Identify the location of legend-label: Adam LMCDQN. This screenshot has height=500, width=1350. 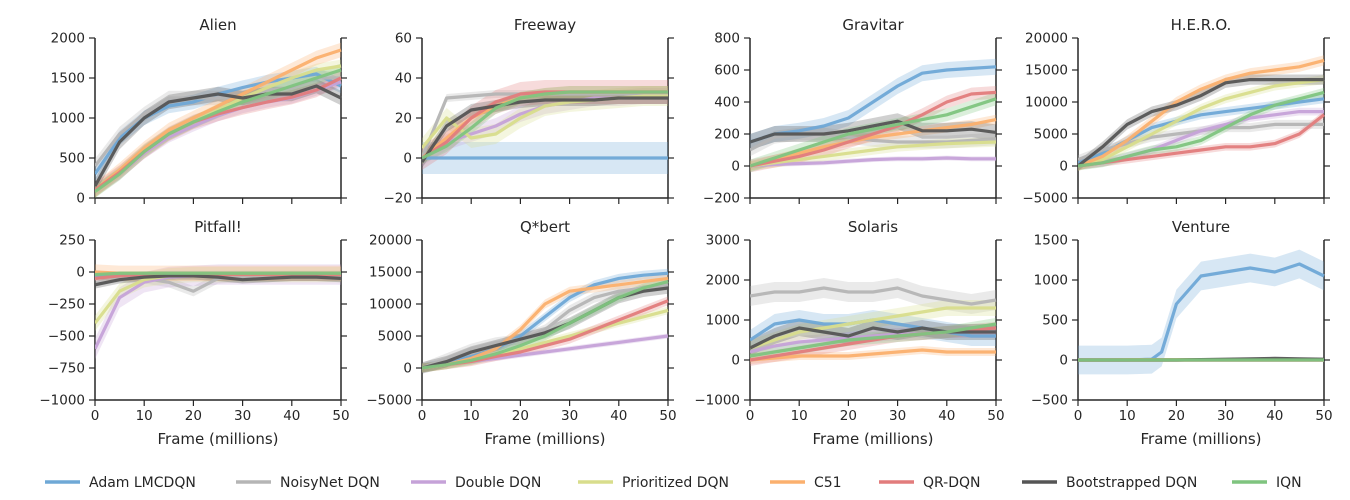
(142, 483).